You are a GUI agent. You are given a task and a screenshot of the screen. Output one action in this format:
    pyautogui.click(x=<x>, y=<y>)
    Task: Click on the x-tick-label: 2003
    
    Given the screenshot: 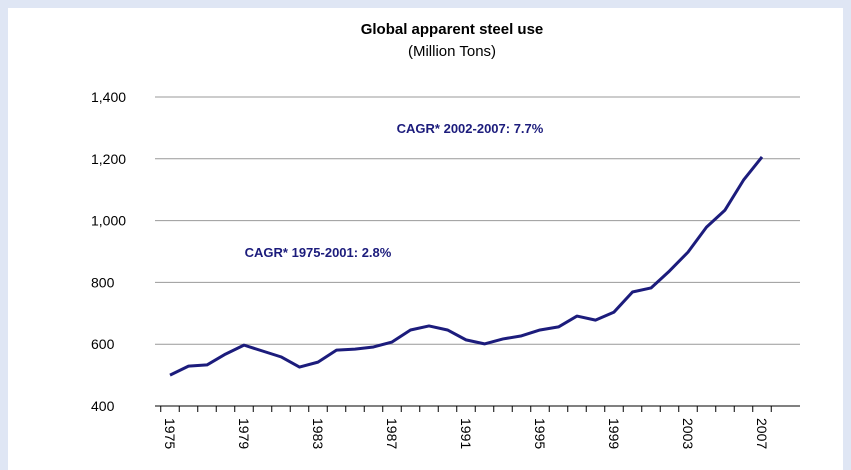 What is the action you would take?
    pyautogui.click(x=688, y=433)
    